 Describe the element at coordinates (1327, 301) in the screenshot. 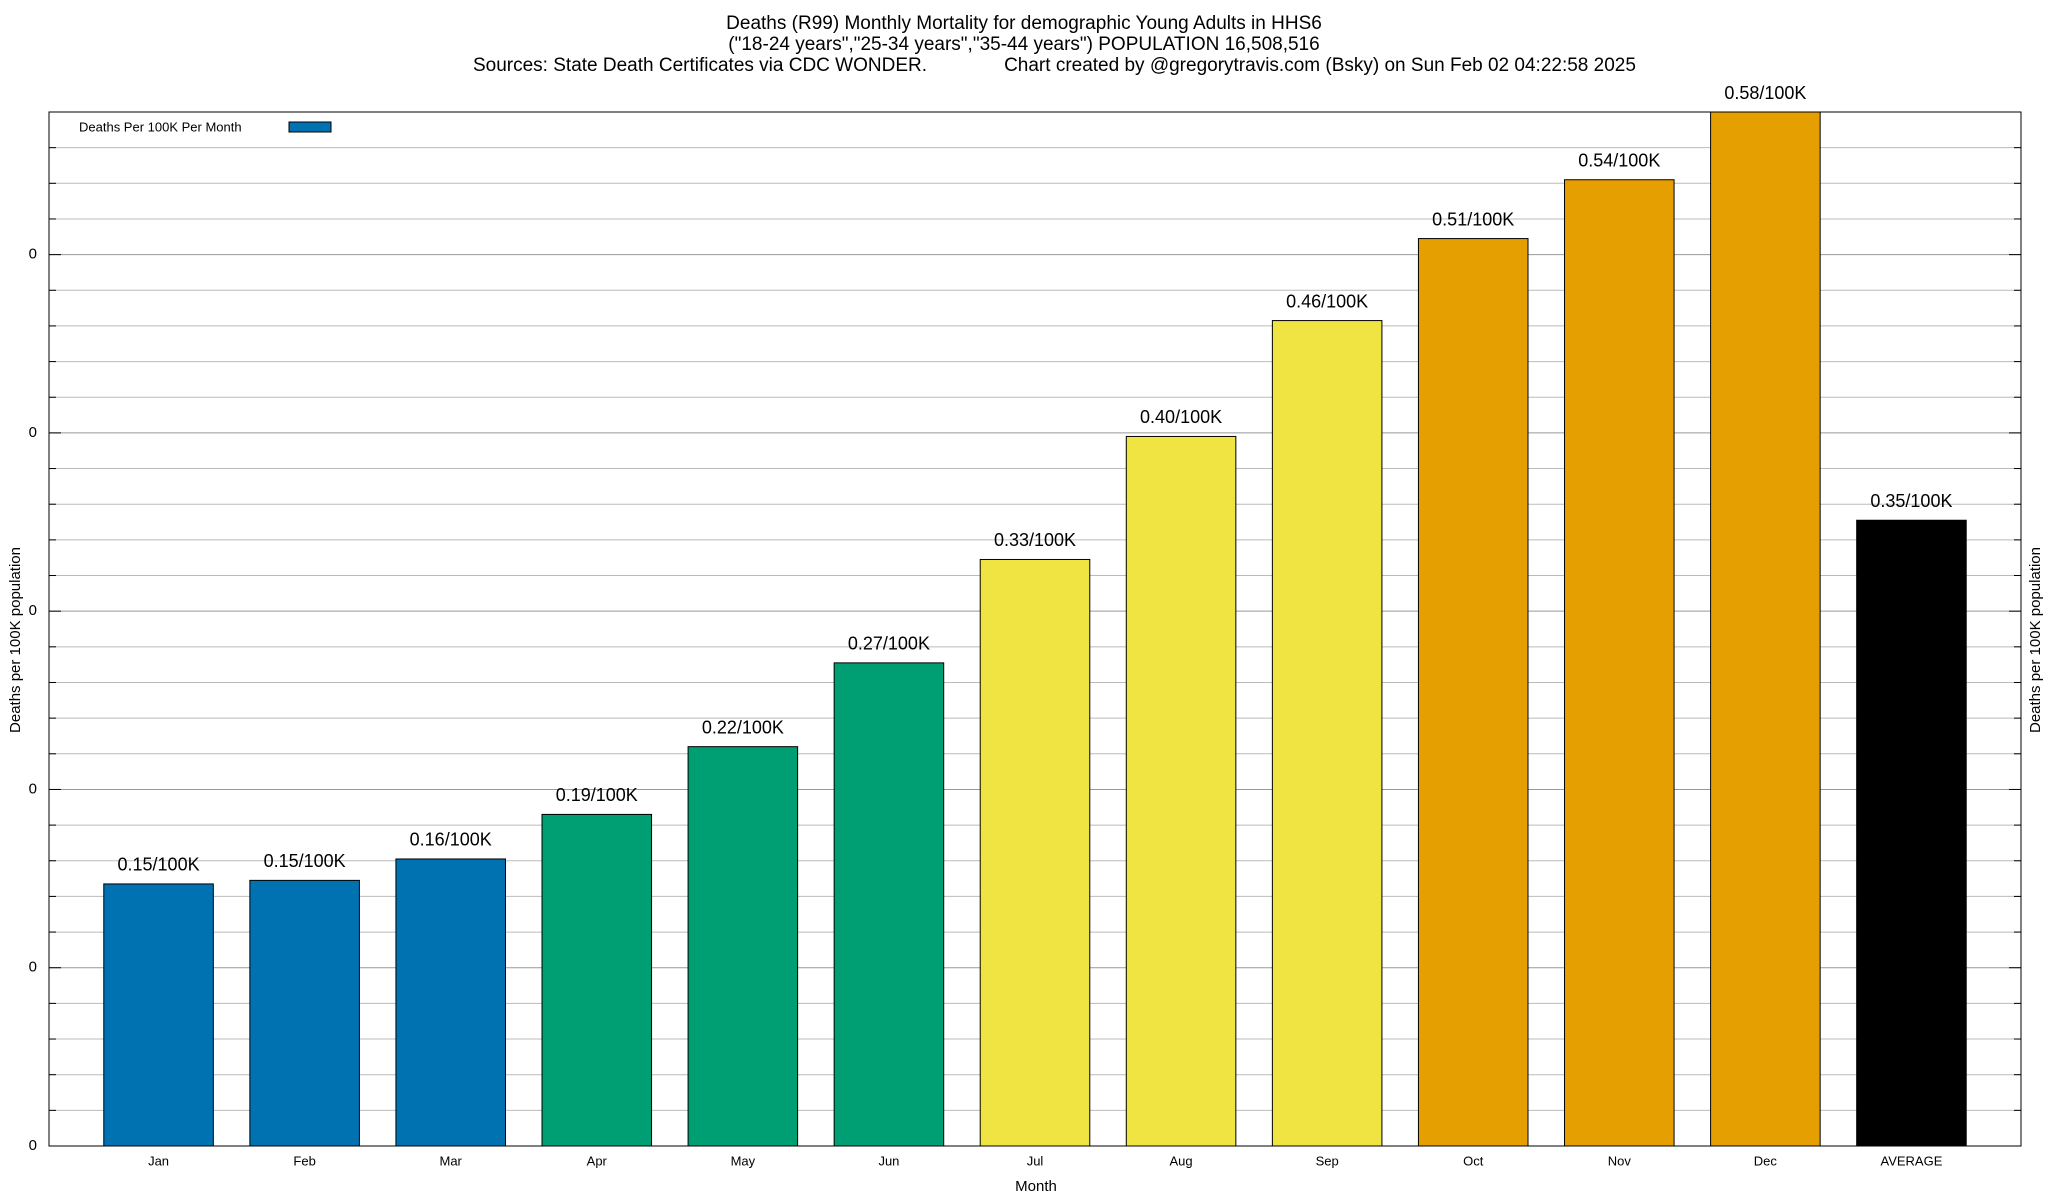

I see `value-label: 0.46/100K` at that location.